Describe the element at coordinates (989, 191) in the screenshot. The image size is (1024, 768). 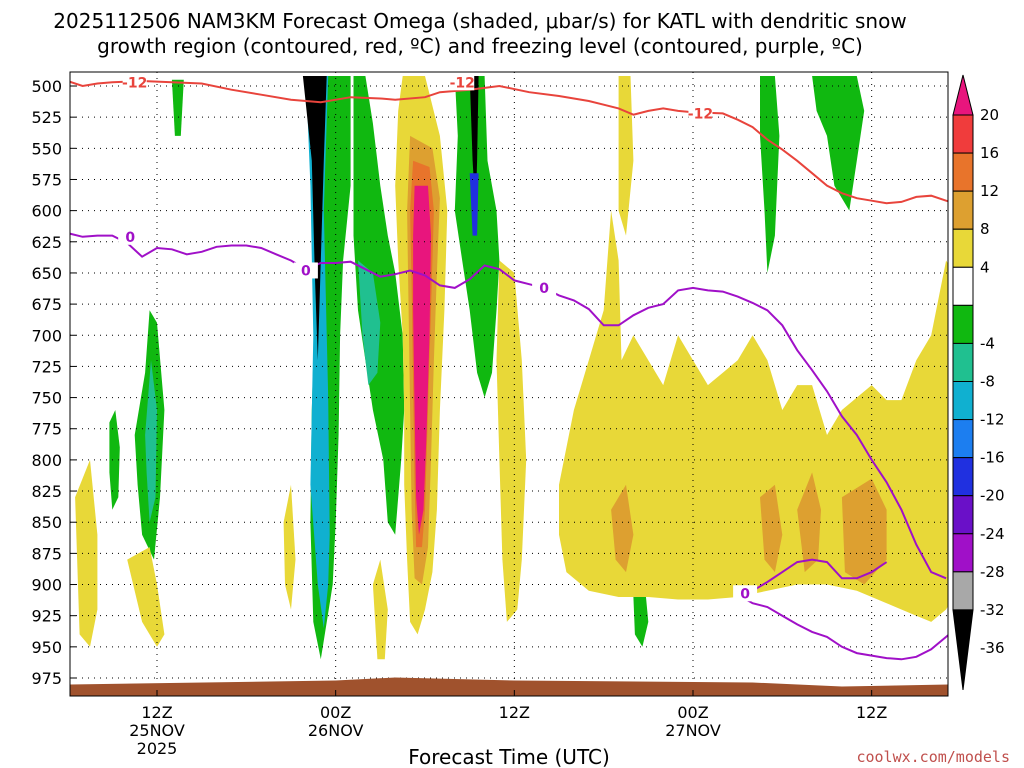
I see `colorbar-label: 12` at that location.